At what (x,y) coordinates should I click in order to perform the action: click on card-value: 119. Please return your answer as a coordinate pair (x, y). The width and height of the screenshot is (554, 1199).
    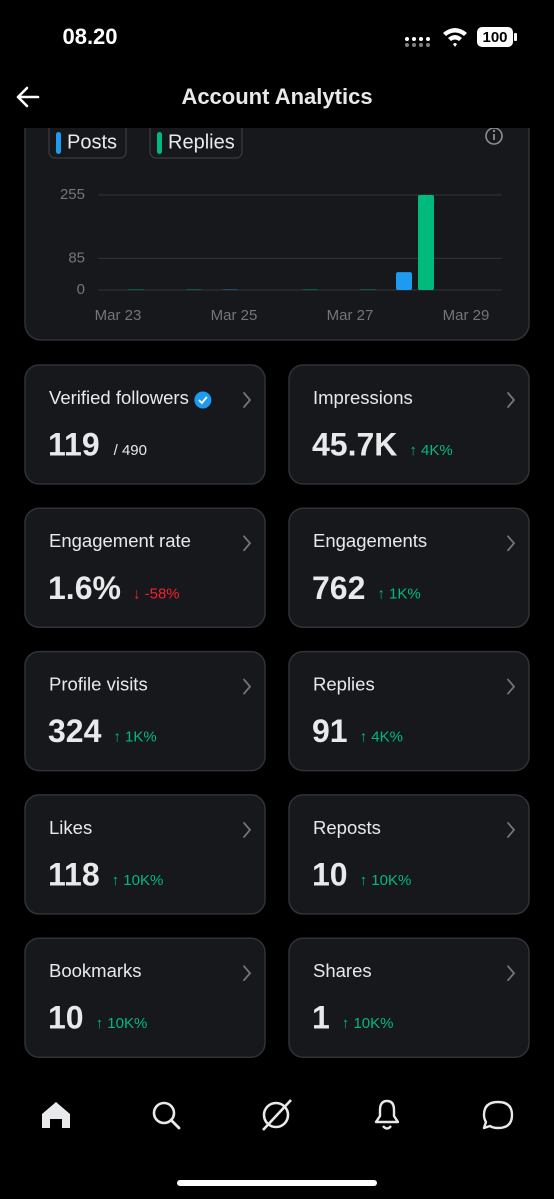
    Looking at the image, I should click on (74, 444).